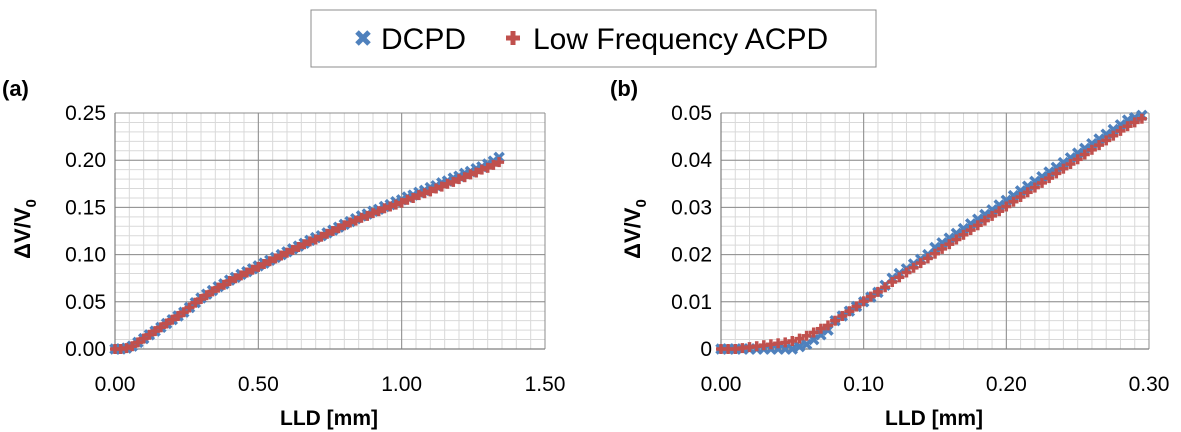 The width and height of the screenshot is (1181, 432). What do you see at coordinates (1006, 384) in the screenshot?
I see `x-tick-label: 0.20` at bounding box center [1006, 384].